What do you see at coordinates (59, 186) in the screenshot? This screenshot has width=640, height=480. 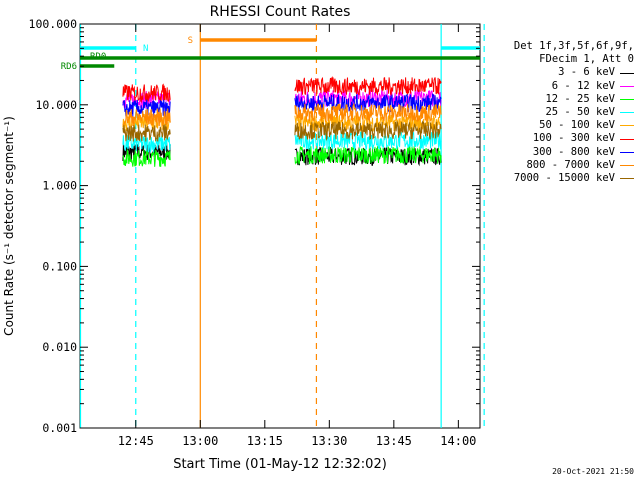 I see `y-tick-label: 1.000` at bounding box center [59, 186].